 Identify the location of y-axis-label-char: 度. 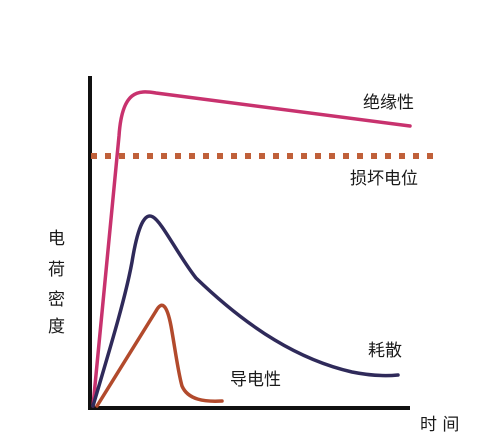
(56, 327).